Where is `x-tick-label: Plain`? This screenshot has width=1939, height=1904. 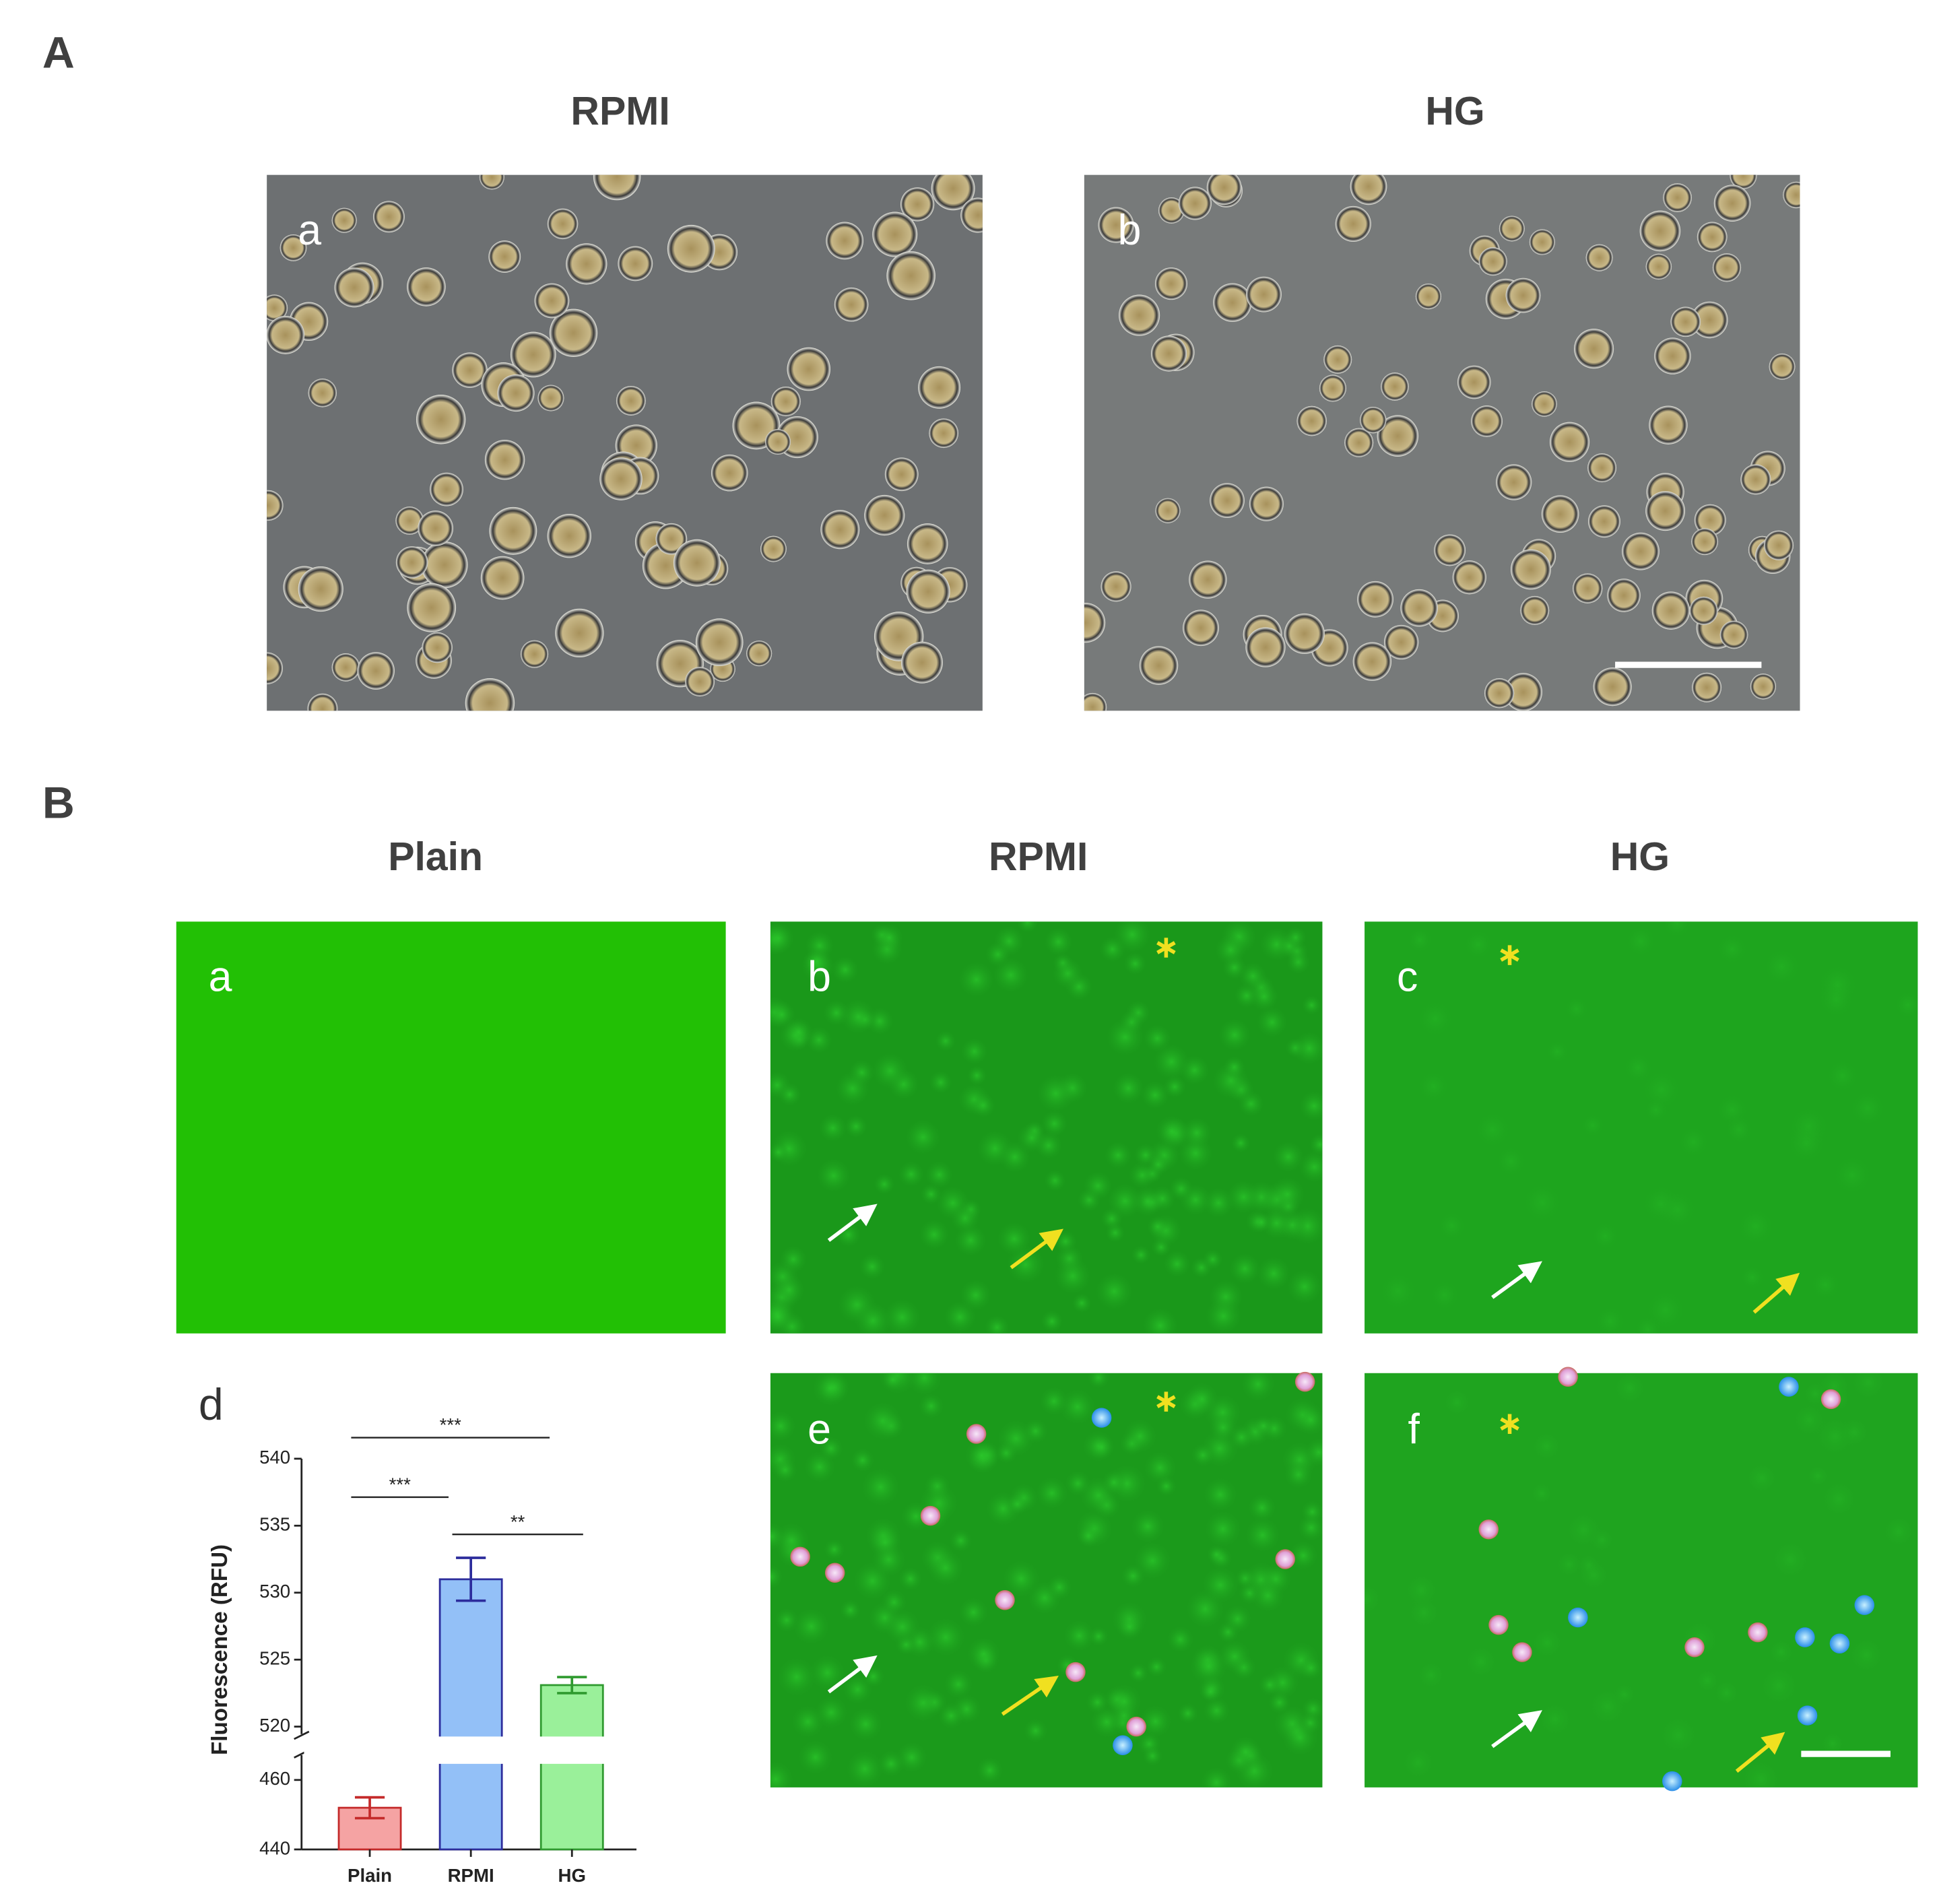 x-tick-label: Plain is located at coordinates (370, 1876).